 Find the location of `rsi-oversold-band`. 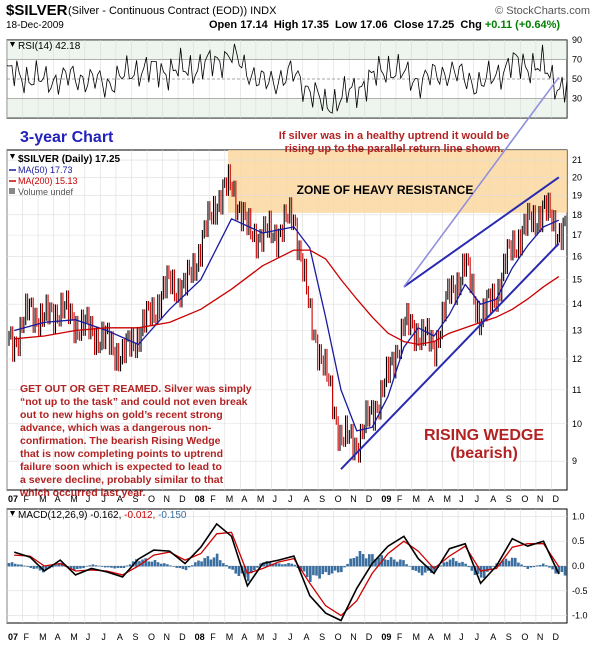

rsi-oversold-band is located at coordinates (287, 108).